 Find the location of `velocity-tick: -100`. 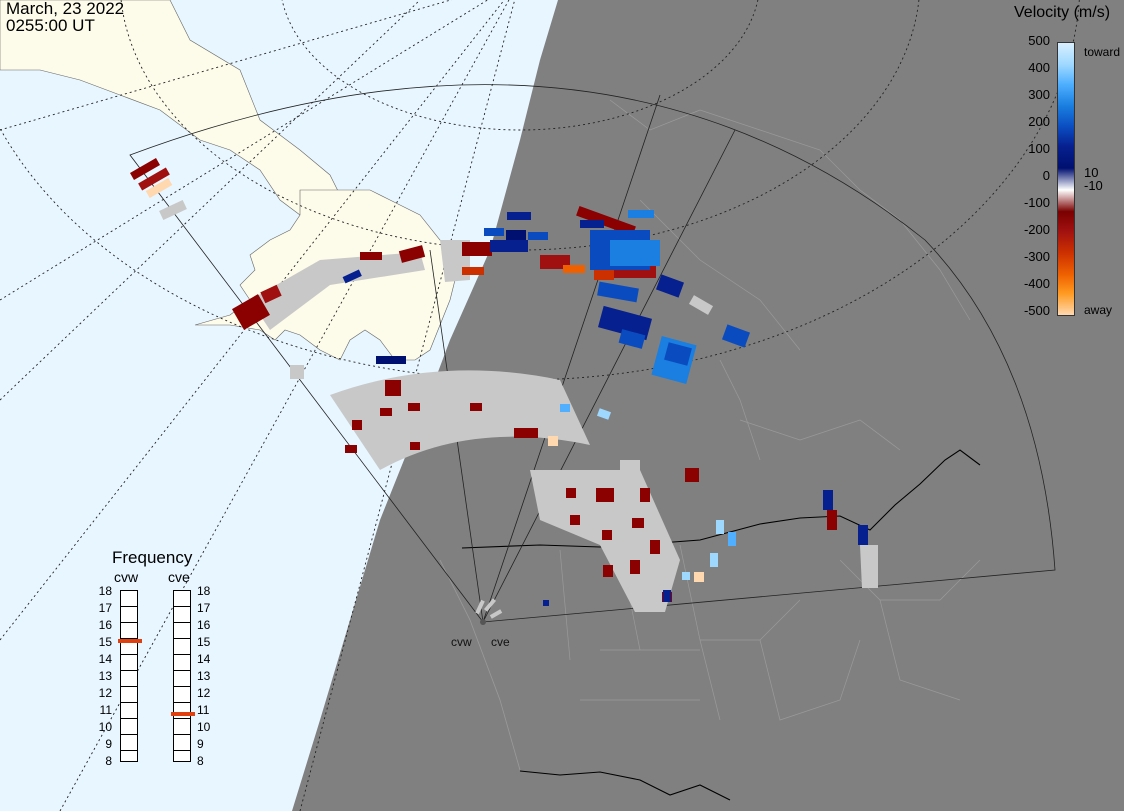

velocity-tick: -100 is located at coordinates (1036, 202).